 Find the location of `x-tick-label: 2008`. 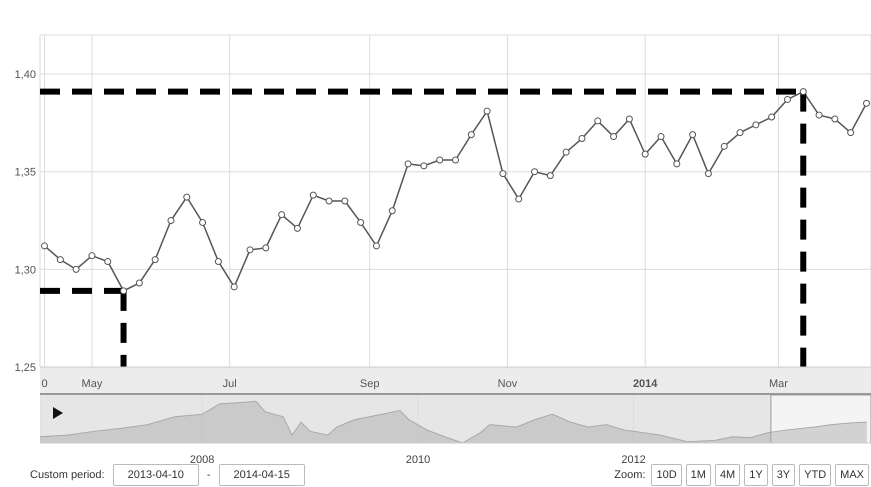

x-tick-label: 2008 is located at coordinates (202, 460).